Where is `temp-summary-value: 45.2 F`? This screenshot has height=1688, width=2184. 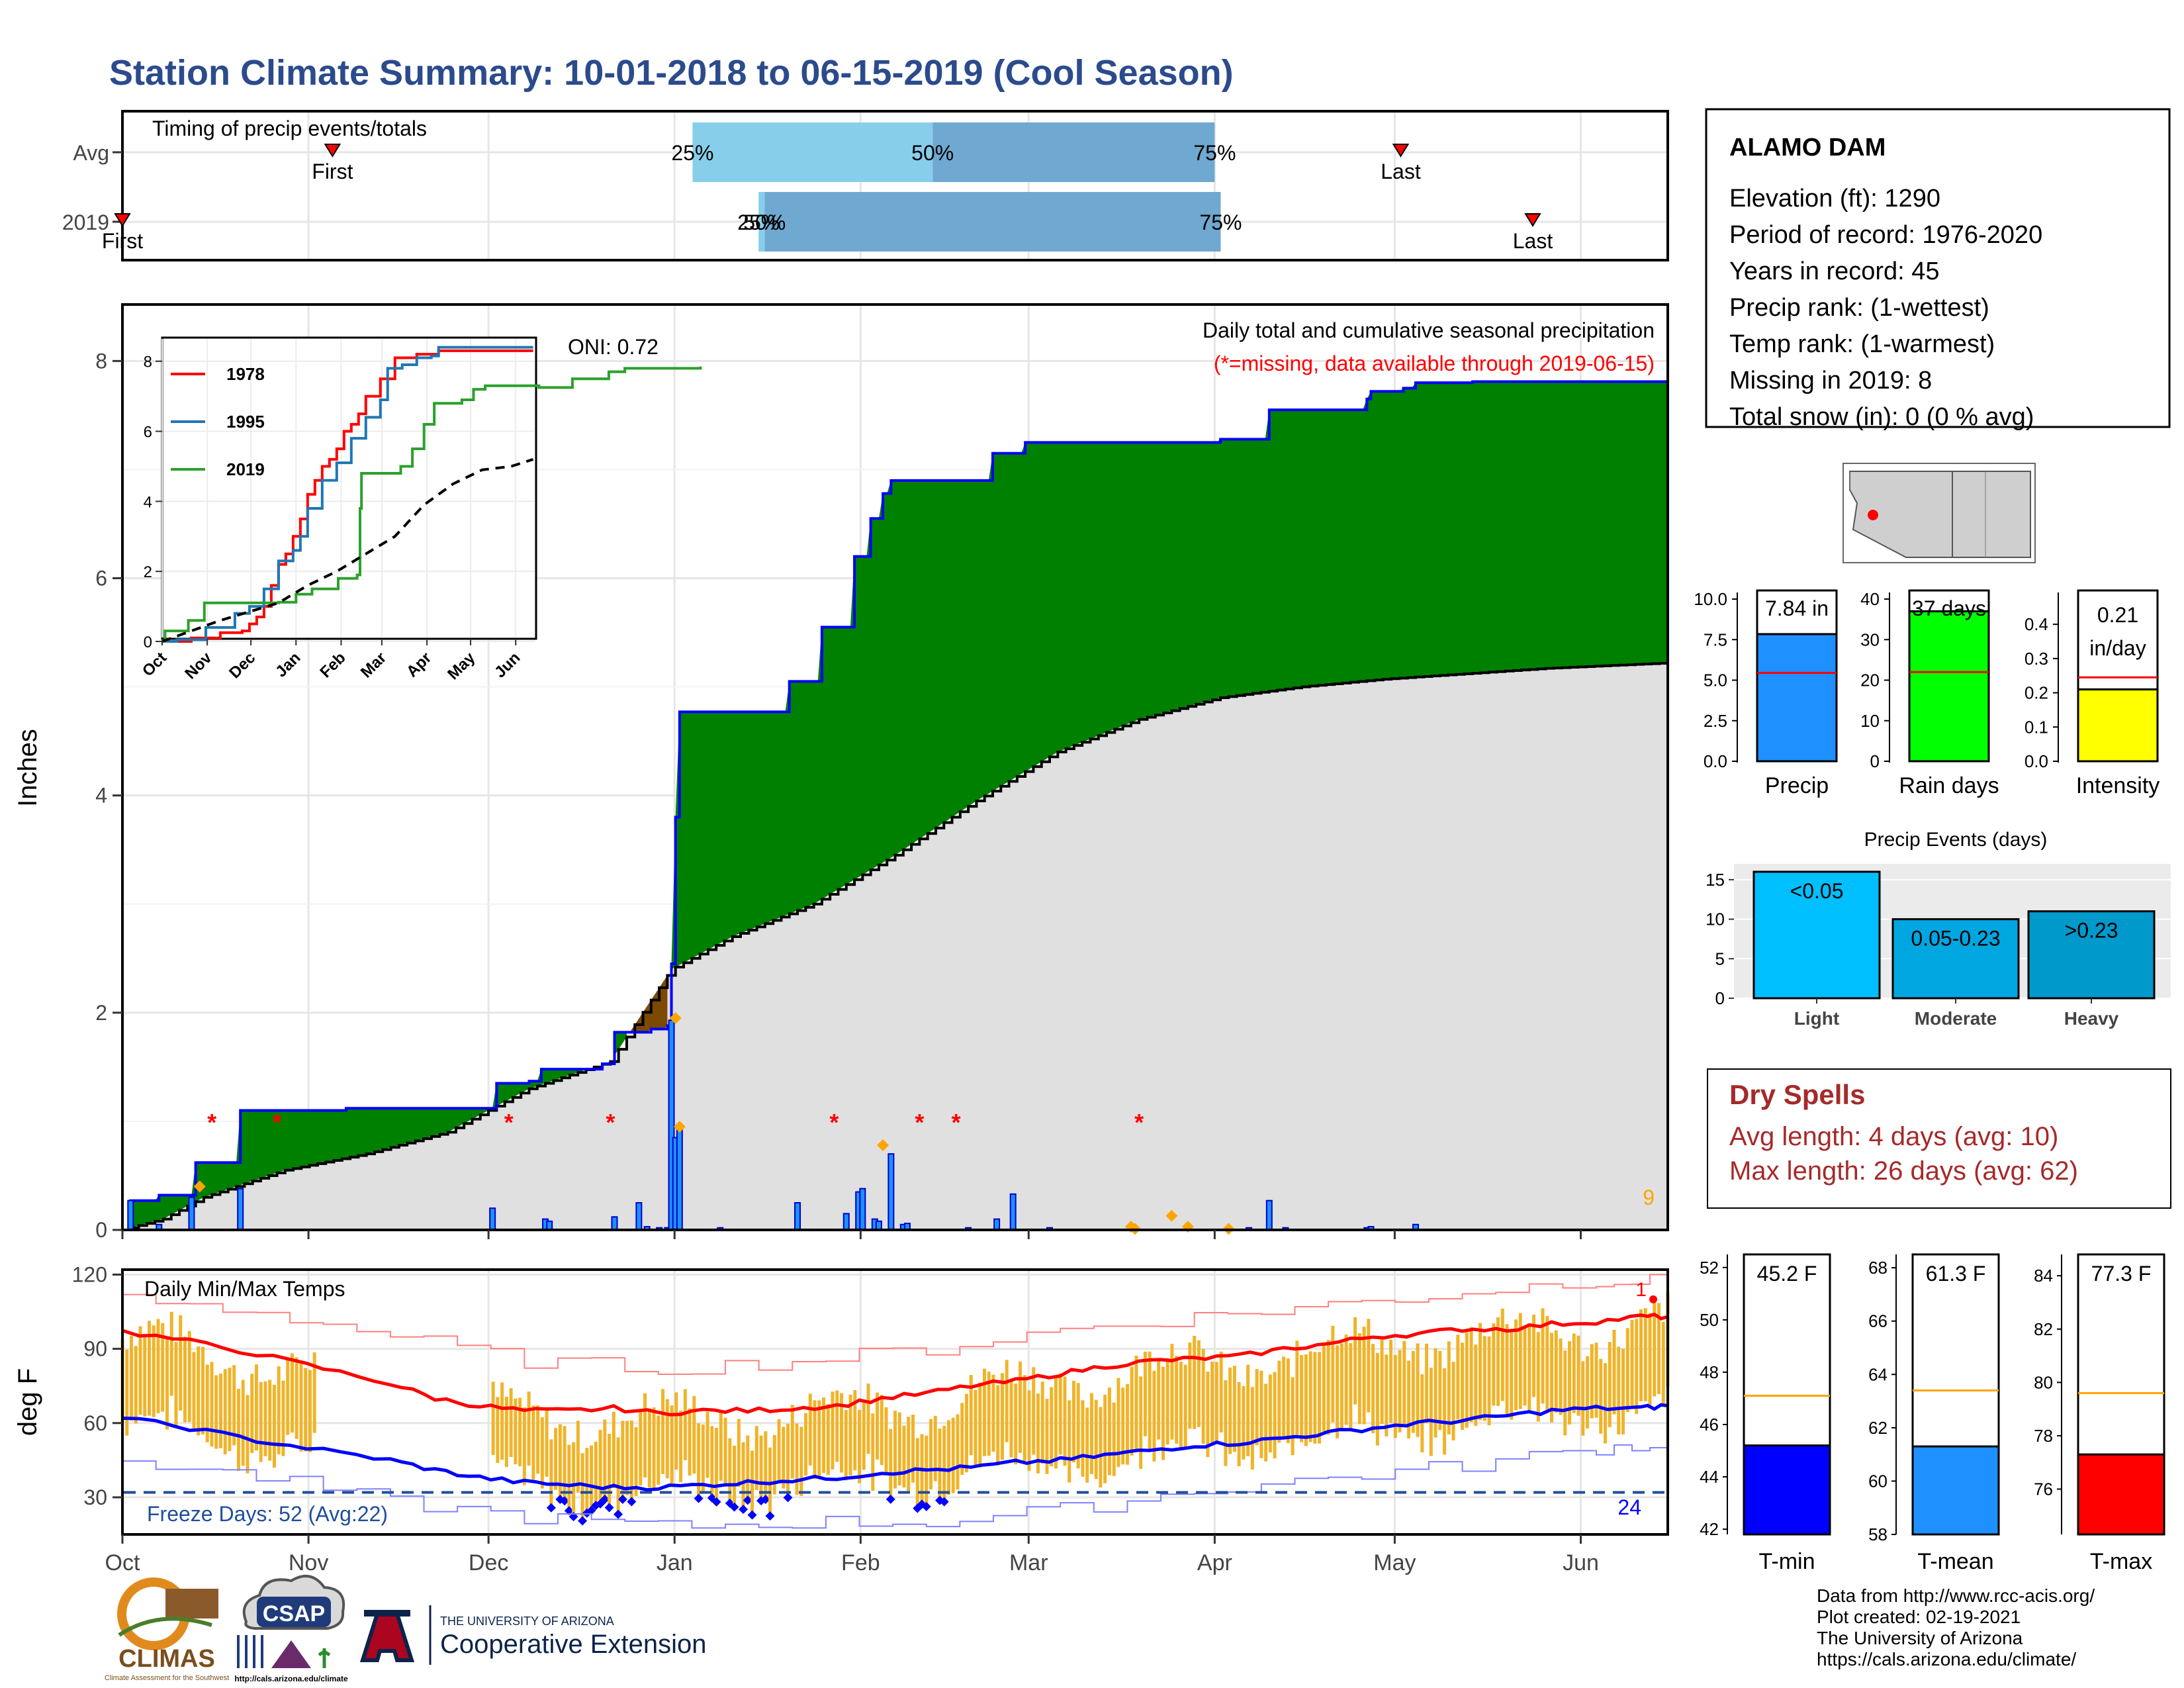
temp-summary-value: 45.2 F is located at coordinates (1787, 1274).